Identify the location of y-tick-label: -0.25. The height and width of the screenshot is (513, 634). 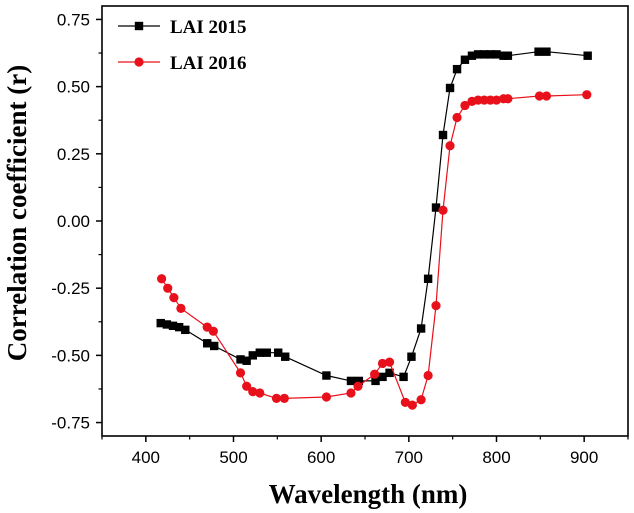
(70, 288).